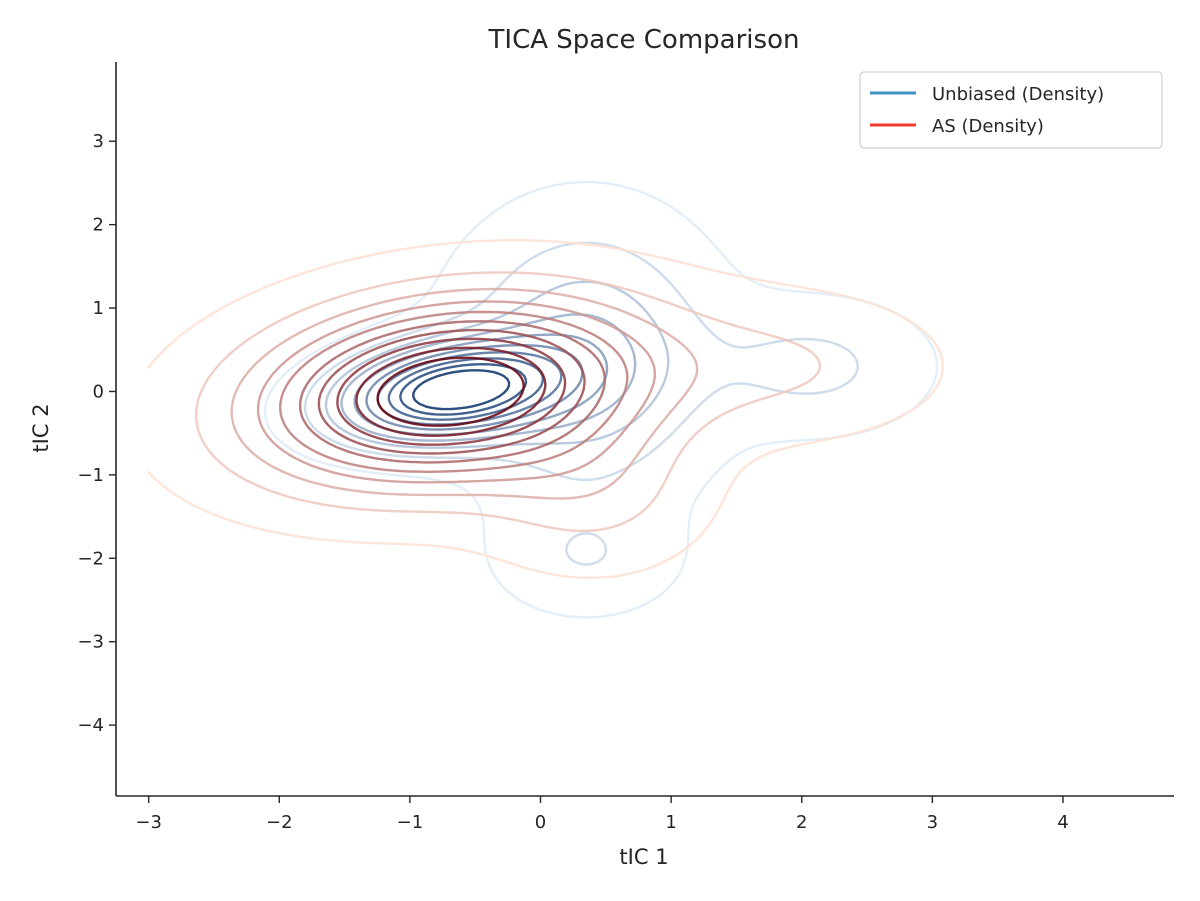 This screenshot has width=1200, height=901. I want to click on y-tick-label: 2, so click(98, 225).